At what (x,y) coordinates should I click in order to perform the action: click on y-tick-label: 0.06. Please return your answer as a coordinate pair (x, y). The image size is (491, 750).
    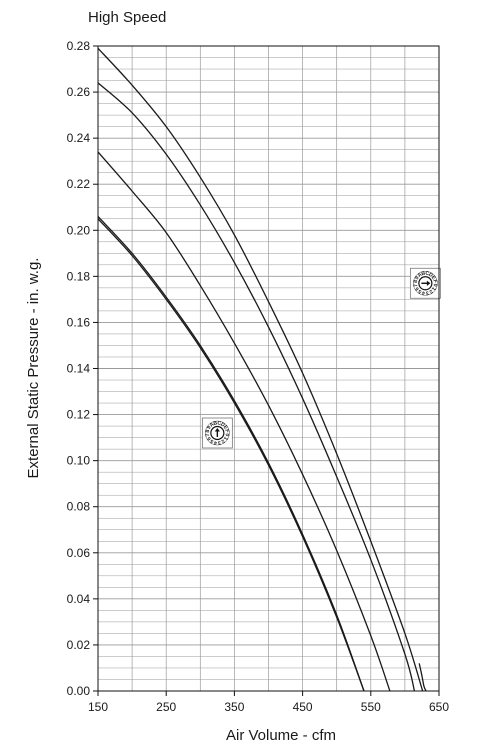
    Looking at the image, I should click on (79, 553).